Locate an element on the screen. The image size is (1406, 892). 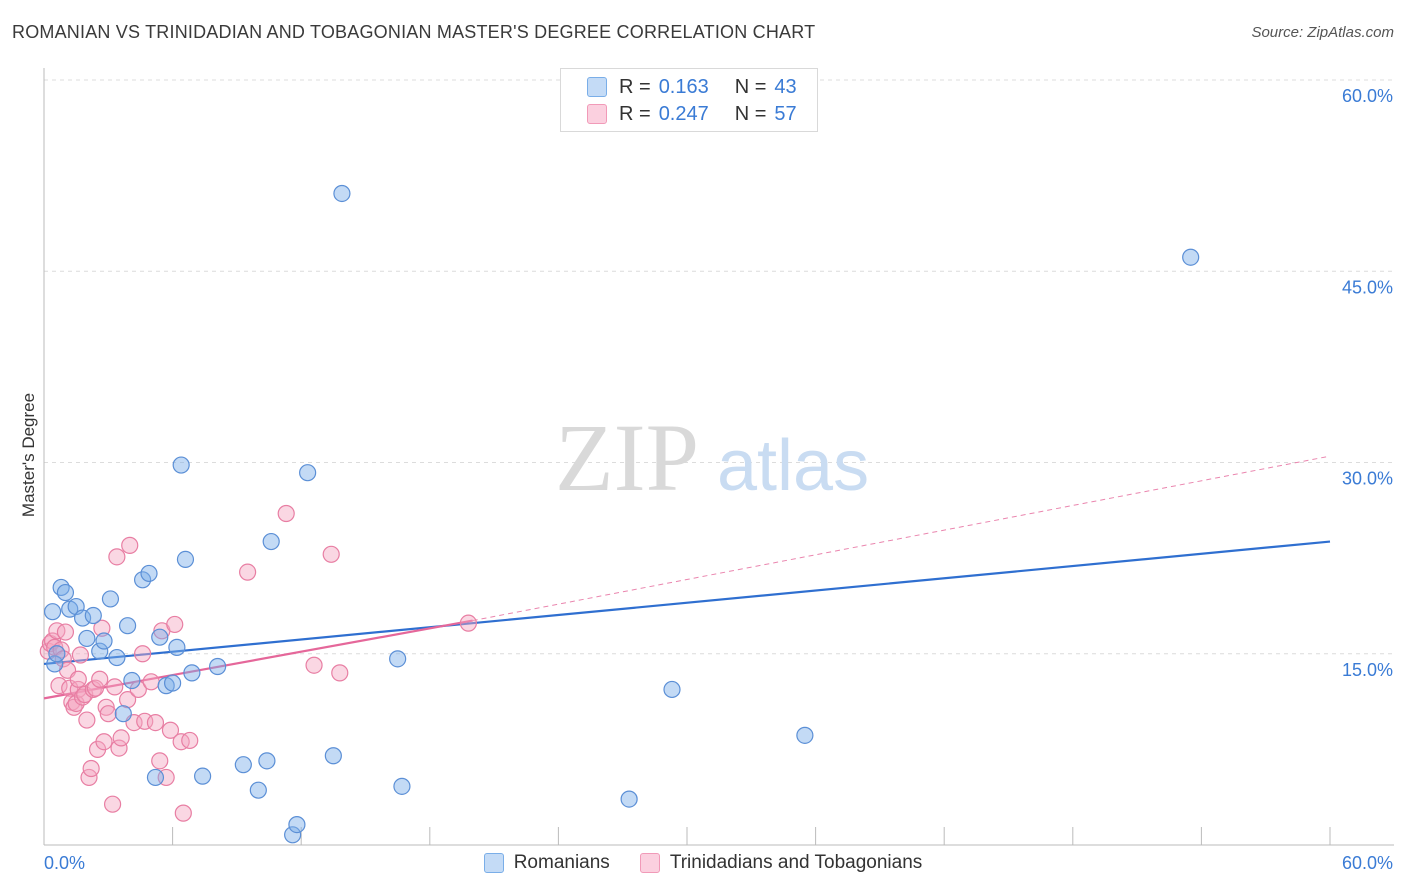
n-value: 57 is located at coordinates (785, 113).